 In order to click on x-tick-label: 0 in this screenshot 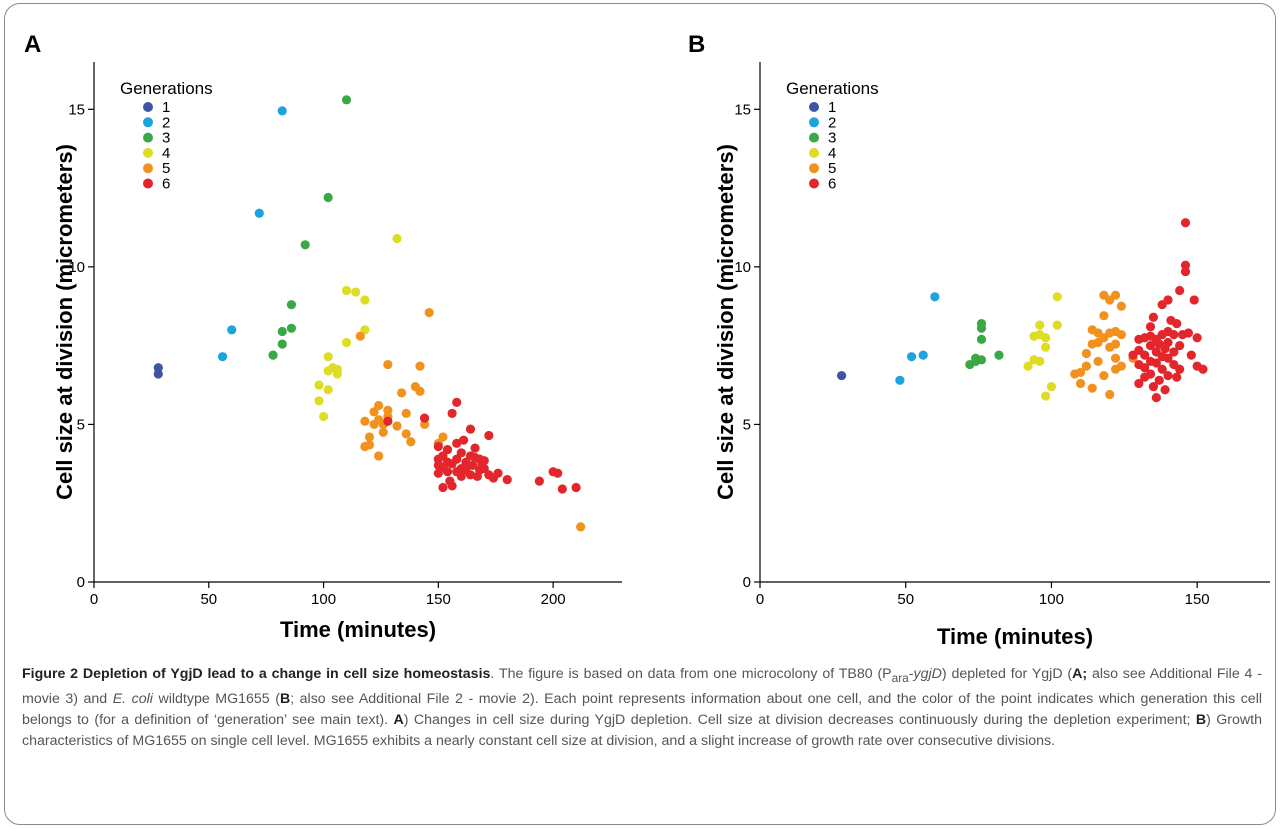, I will do `click(760, 599)`.